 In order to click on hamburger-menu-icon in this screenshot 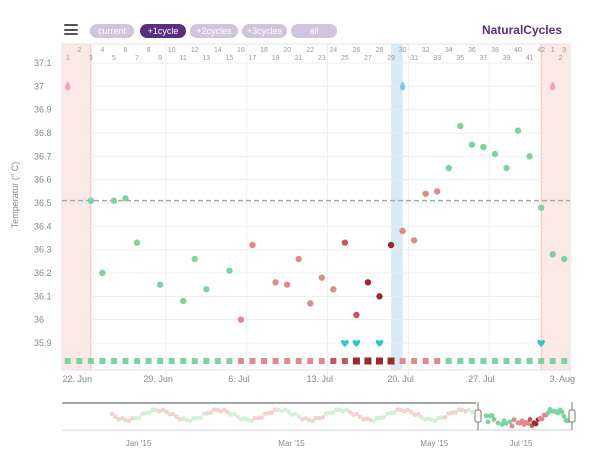, I will do `click(71, 29)`.